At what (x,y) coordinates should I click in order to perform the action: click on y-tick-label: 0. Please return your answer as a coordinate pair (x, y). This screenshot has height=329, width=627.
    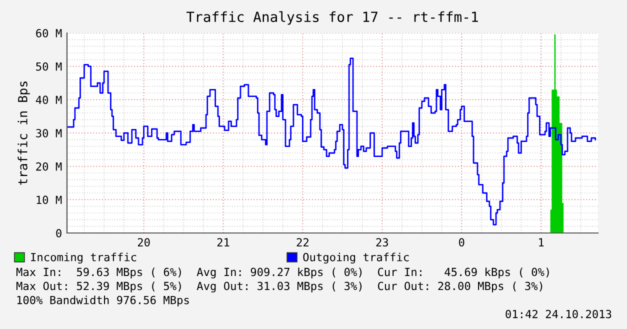
    Looking at the image, I should click on (59, 233).